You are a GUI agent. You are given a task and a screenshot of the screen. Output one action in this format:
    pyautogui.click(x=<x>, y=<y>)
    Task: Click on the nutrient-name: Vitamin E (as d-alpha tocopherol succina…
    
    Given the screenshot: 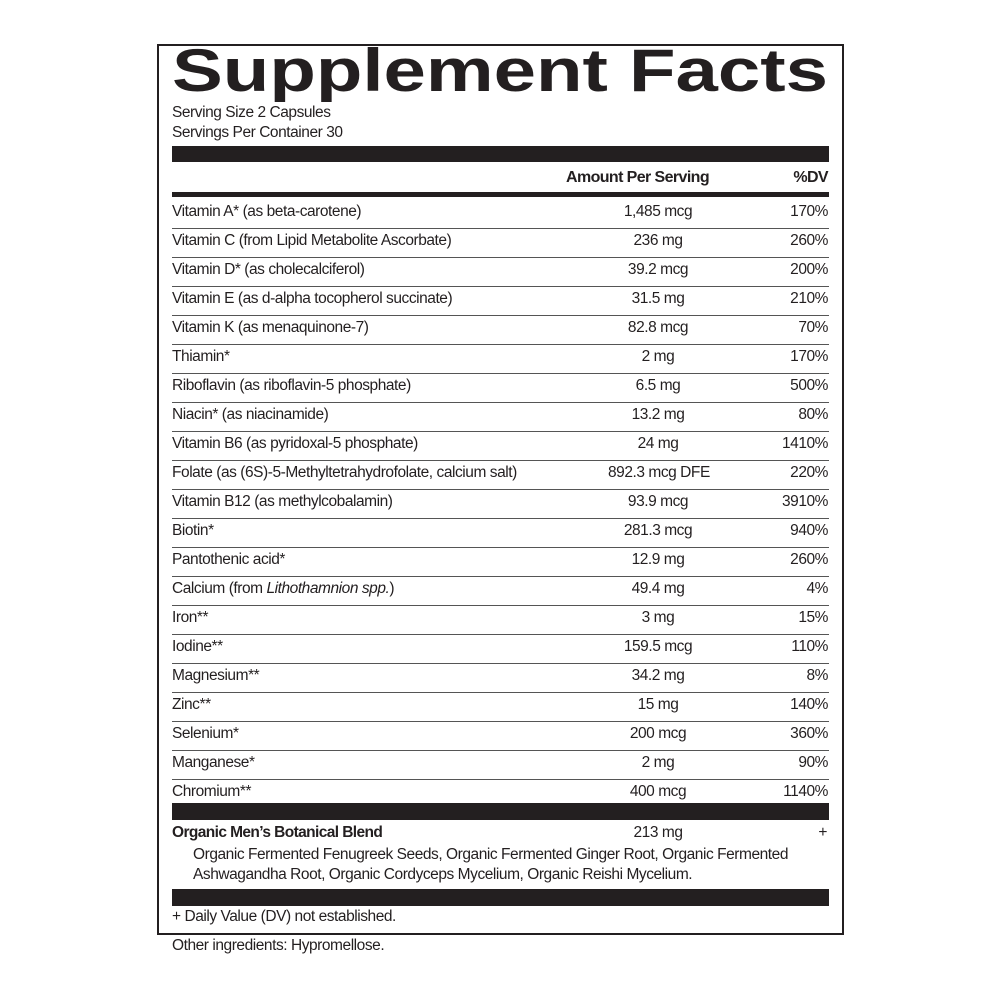 What is the action you would take?
    pyautogui.click(x=312, y=299)
    